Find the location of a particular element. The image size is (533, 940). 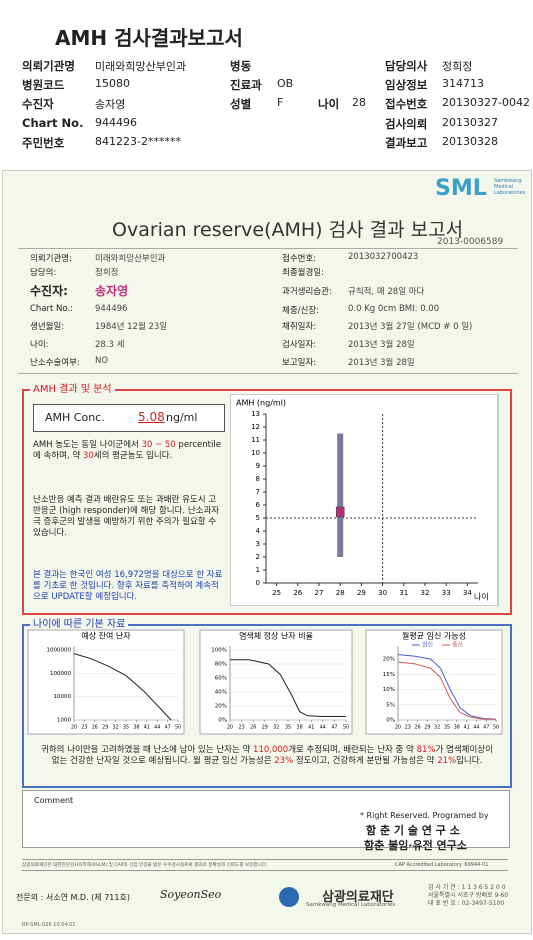

text: percentile에 속하며, 약 is located at coordinates (127, 450).